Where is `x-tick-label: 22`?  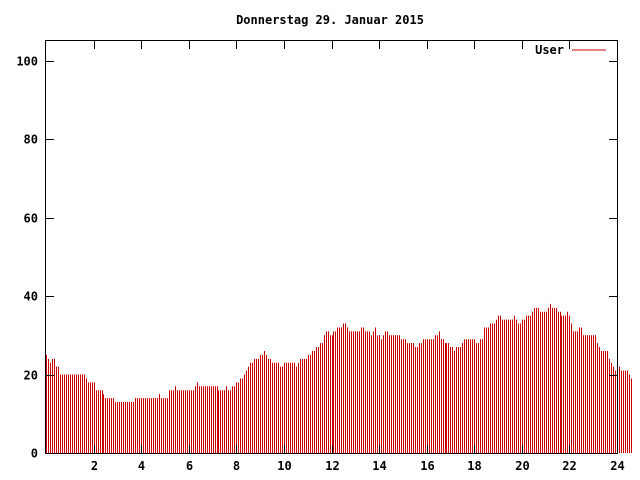 x-tick-label: 22 is located at coordinates (569, 466).